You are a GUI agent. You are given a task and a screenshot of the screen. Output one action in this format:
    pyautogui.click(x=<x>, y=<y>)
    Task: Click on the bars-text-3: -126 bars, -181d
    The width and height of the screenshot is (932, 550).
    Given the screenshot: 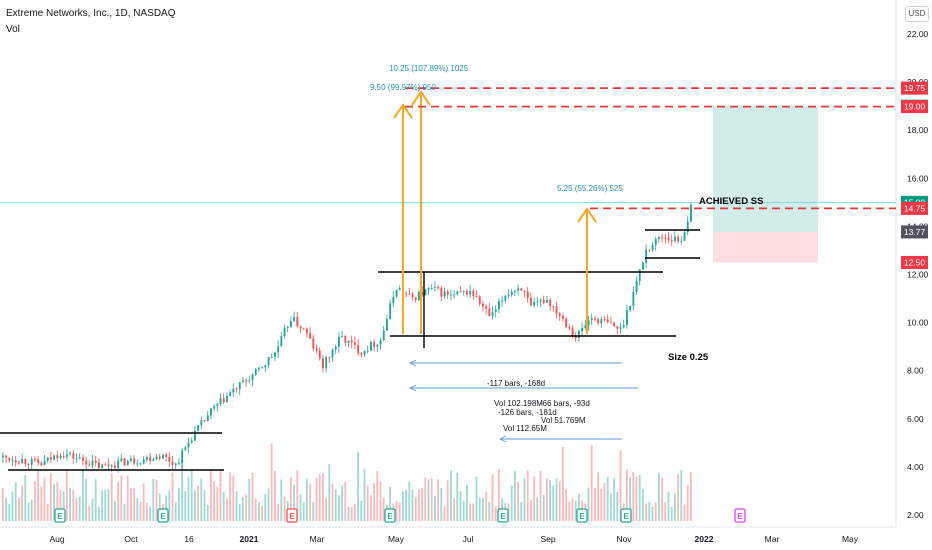 What is the action you would take?
    pyautogui.click(x=527, y=412)
    